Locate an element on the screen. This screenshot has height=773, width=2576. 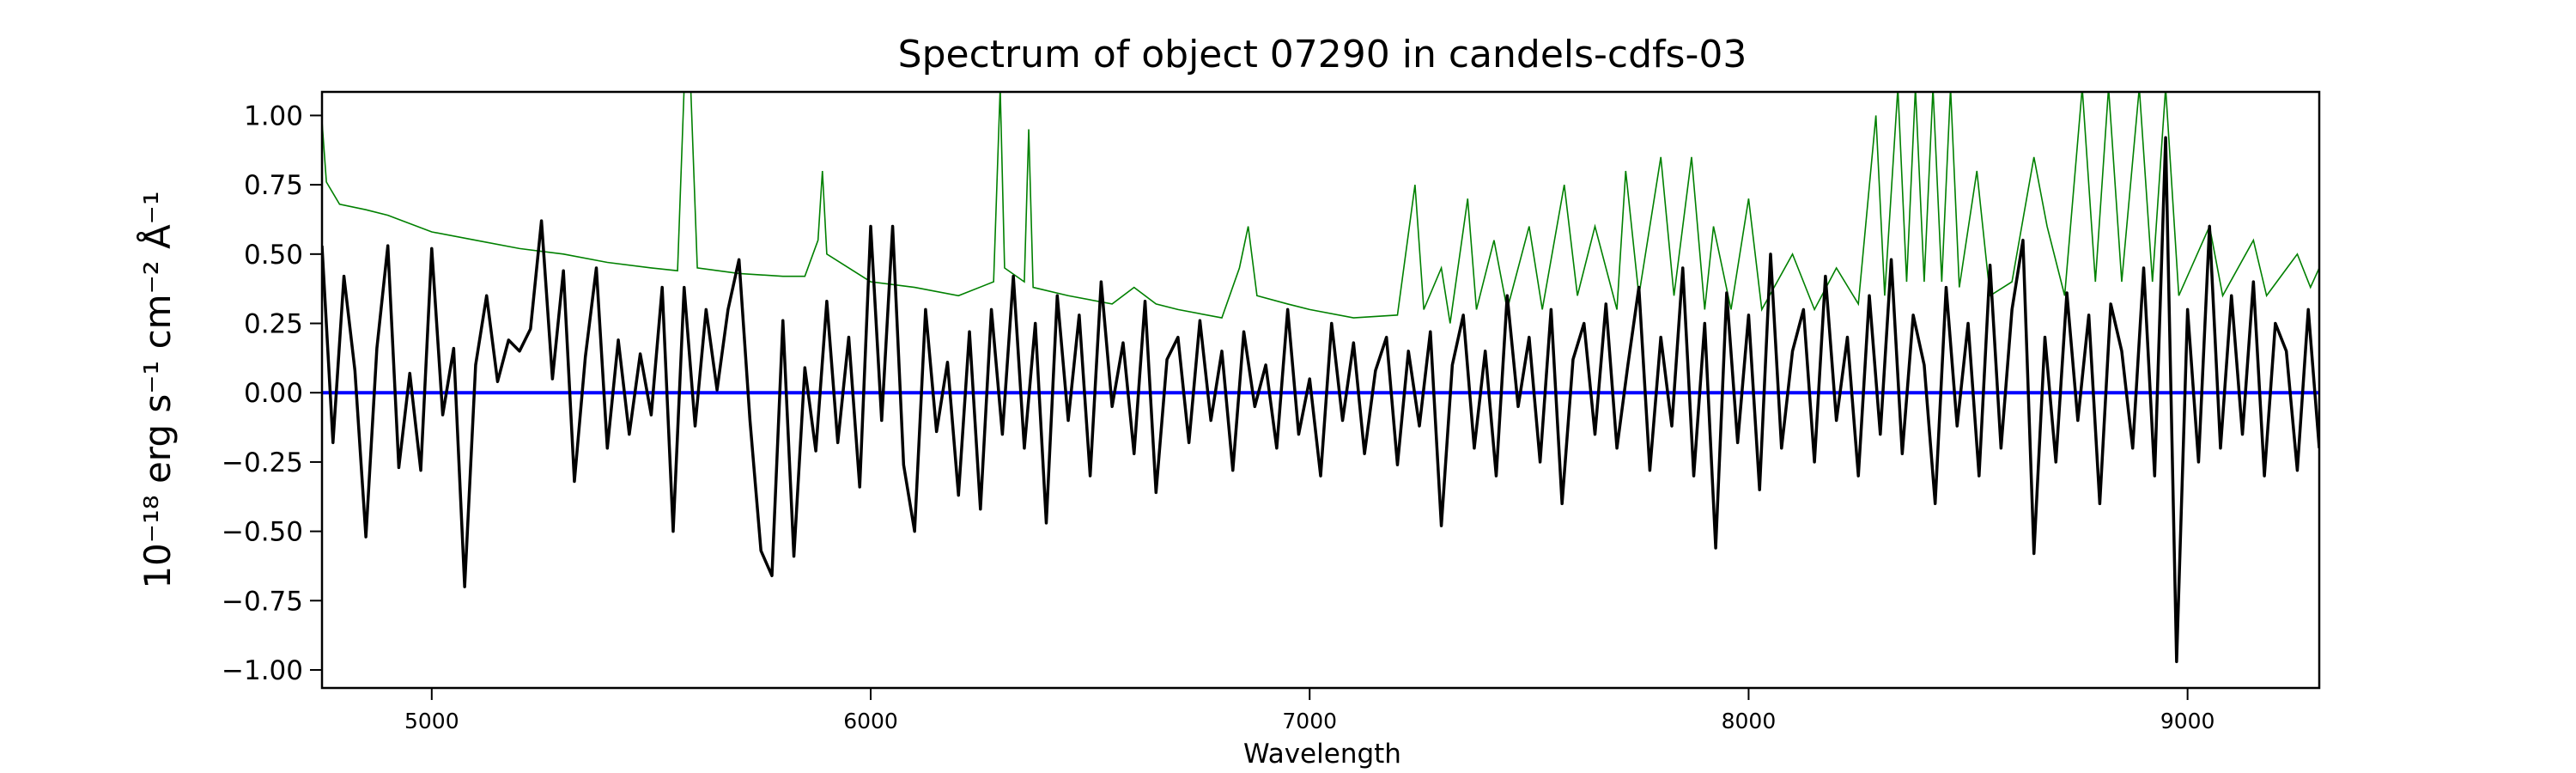
y-tick-label: −1.00 is located at coordinates (262, 670).